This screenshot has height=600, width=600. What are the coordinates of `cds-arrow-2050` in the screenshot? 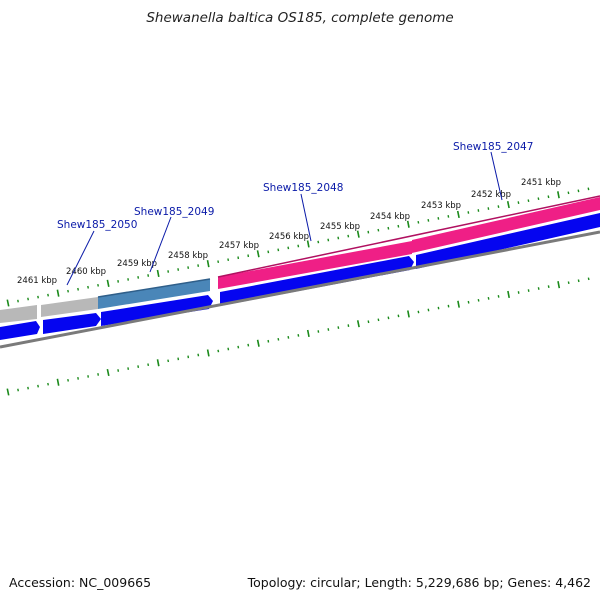 It's located at (72, 323).